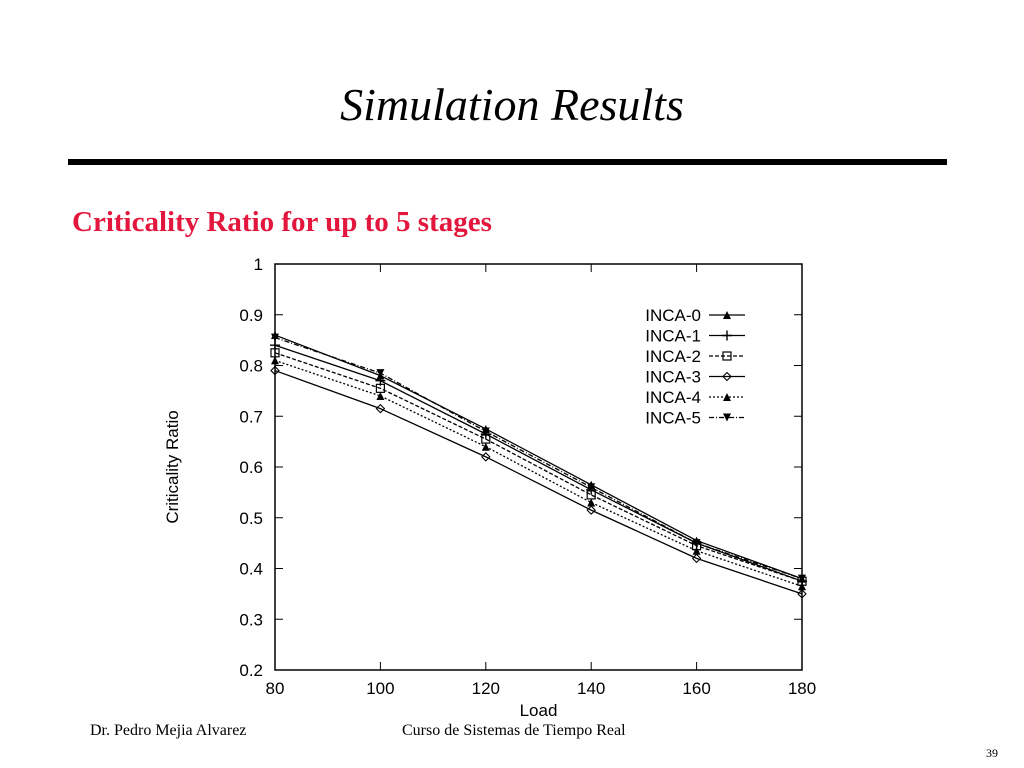  I want to click on y-tick-label: 0.7, so click(251, 416).